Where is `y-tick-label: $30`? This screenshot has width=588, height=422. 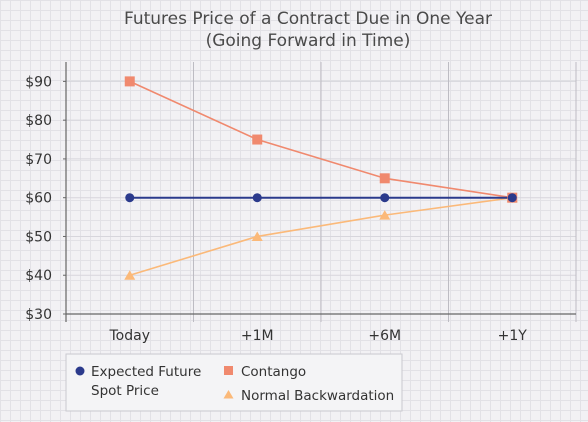
y-tick-label: $30 is located at coordinates (38, 315).